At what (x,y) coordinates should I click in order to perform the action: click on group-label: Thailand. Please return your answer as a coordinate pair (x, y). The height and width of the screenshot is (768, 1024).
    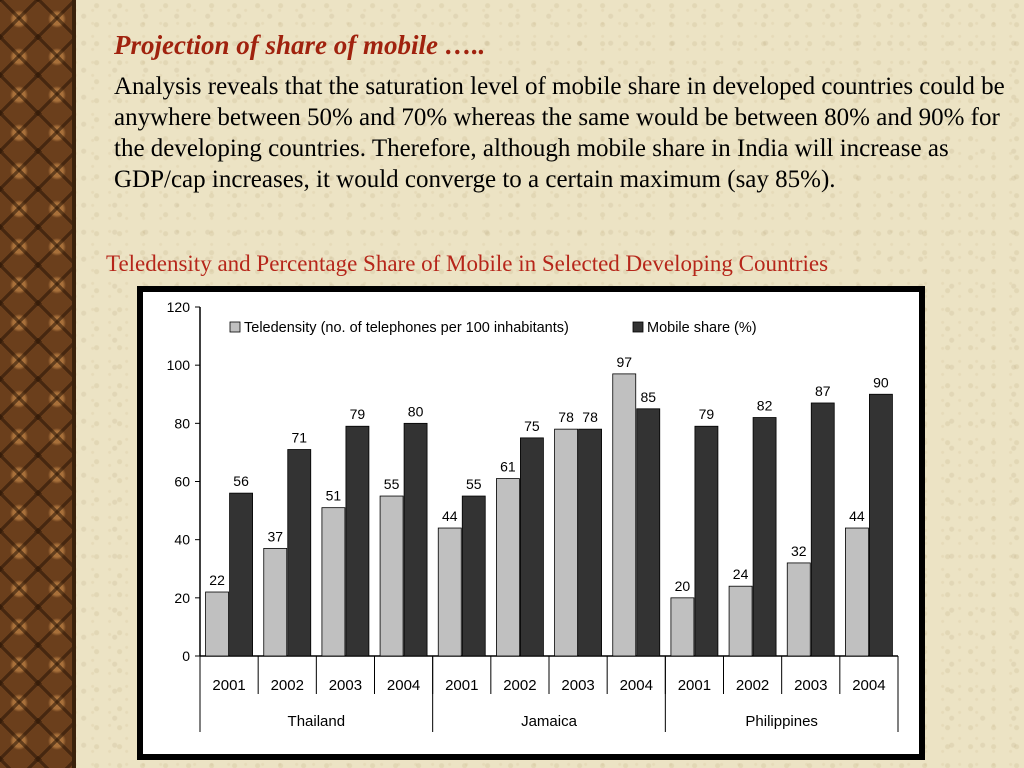
    Looking at the image, I should click on (317, 721).